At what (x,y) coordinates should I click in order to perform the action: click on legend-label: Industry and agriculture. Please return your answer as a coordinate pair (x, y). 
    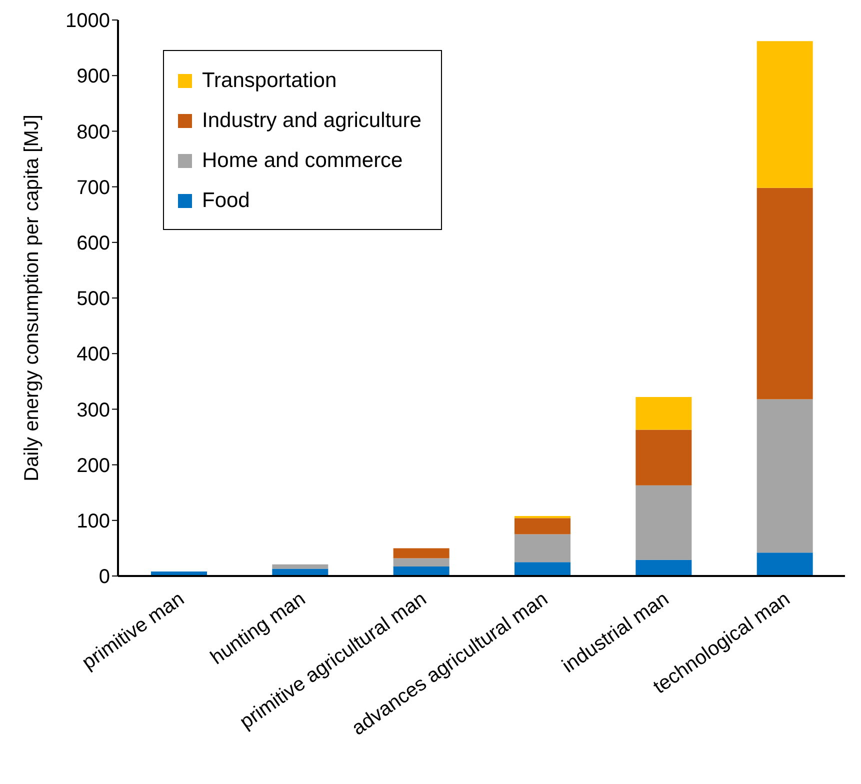
    Looking at the image, I should click on (312, 121).